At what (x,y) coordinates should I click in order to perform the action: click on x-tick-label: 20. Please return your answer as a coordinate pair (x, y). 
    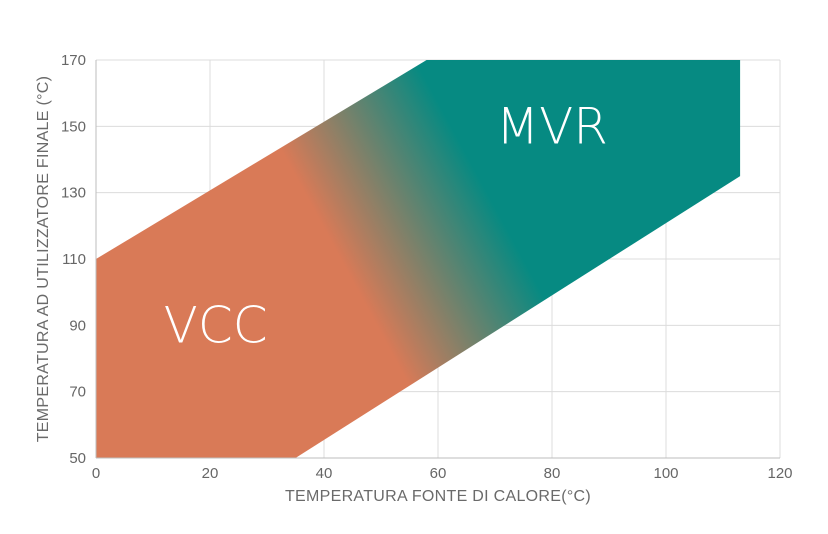
    Looking at the image, I should click on (210, 473).